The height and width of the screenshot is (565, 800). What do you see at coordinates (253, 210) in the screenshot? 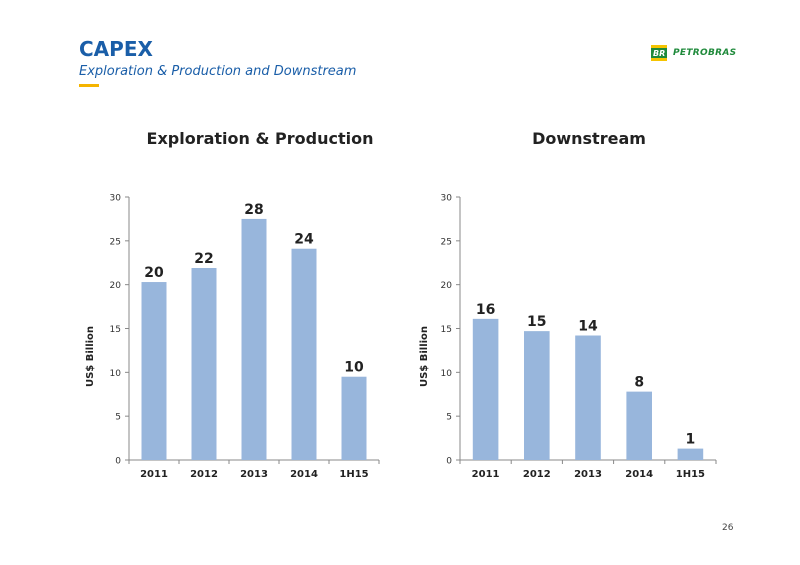
I see `bar-data-label: 28` at bounding box center [253, 210].